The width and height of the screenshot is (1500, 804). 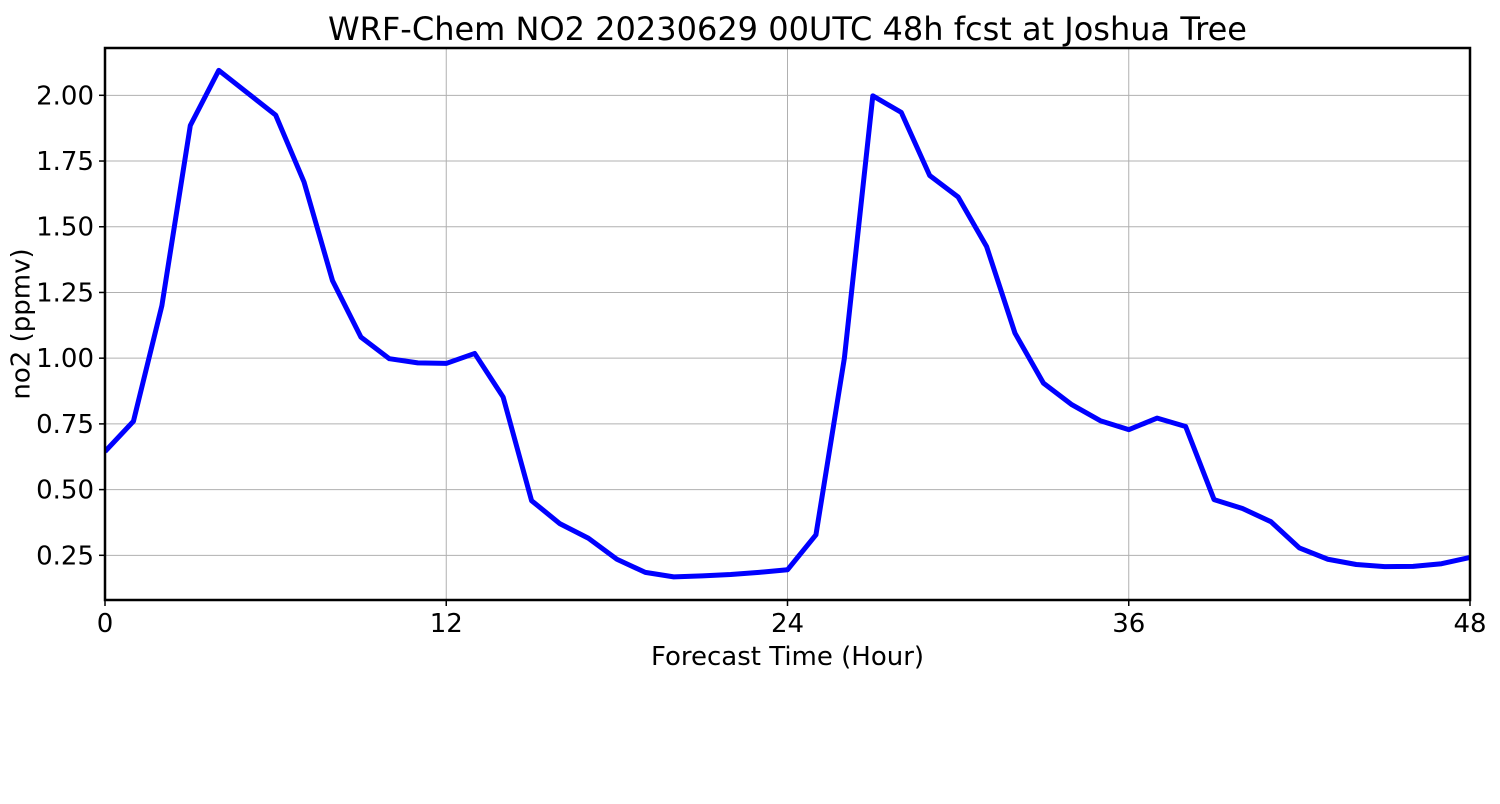 I want to click on x-tick-label: 0, so click(x=105, y=624).